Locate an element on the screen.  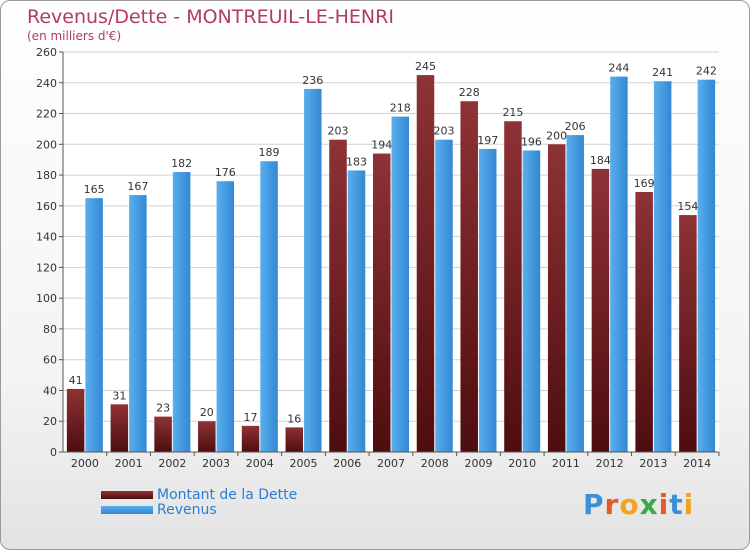
y-tick-label: 120 is located at coordinates (46, 267).